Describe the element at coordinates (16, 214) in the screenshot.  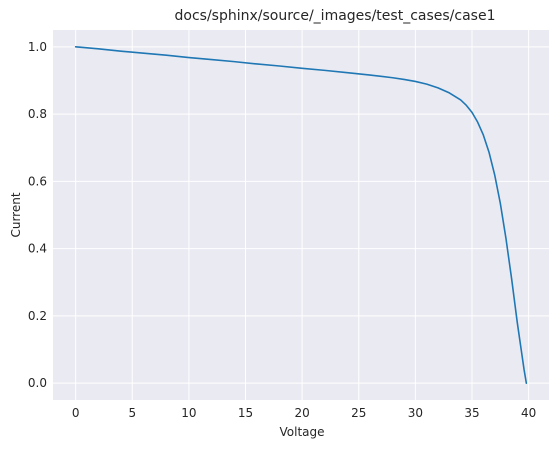
I see `y-axis-label: Current` at that location.